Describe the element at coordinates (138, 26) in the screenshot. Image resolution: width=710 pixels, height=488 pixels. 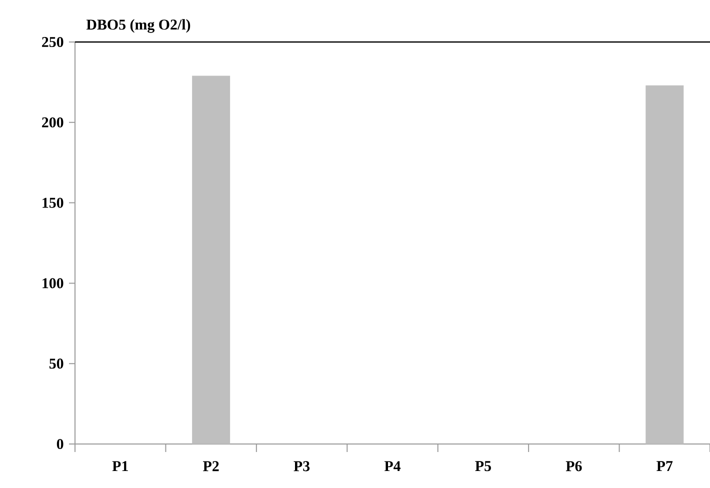
I see `chart-title: DBO5 (mg O2/l)` at that location.